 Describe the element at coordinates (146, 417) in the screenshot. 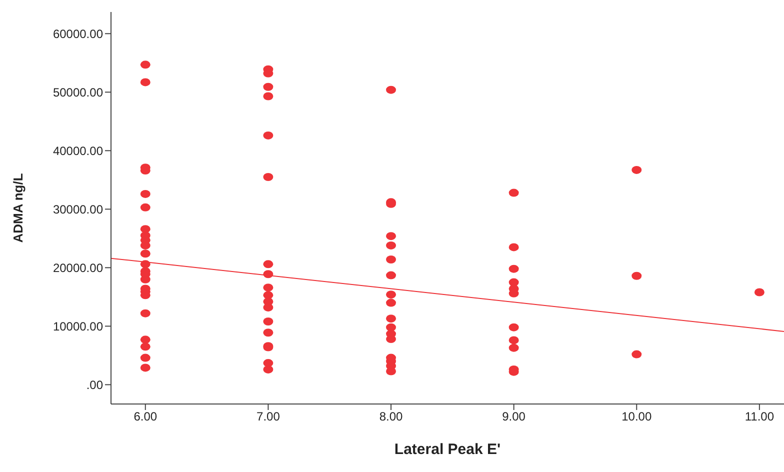

I see `x-tick-label: 6.00` at that location.